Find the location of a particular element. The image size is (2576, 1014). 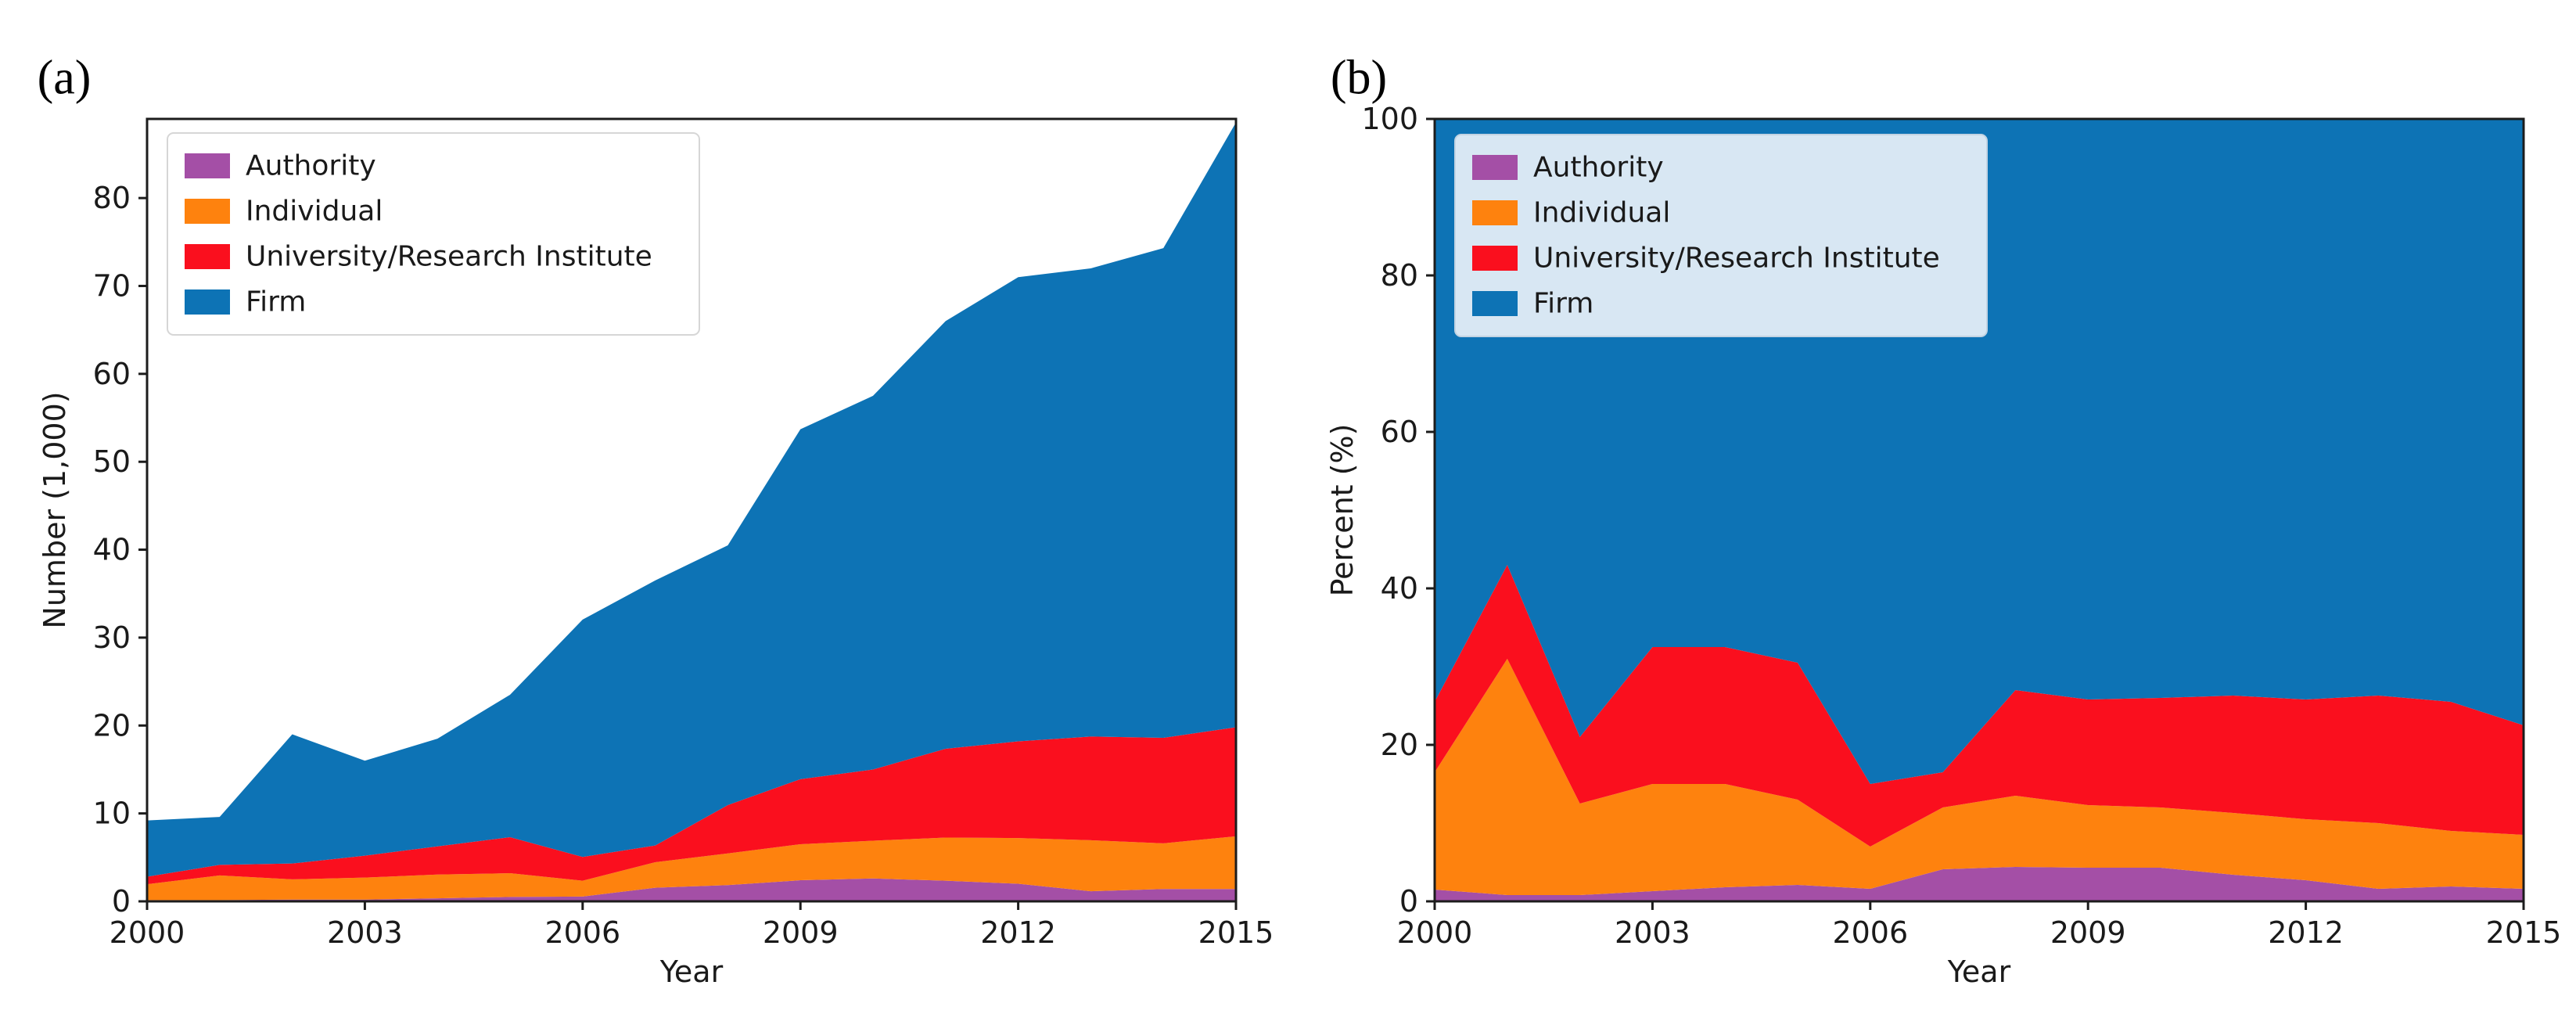

panel-a-letter: (a) is located at coordinates (64, 78).